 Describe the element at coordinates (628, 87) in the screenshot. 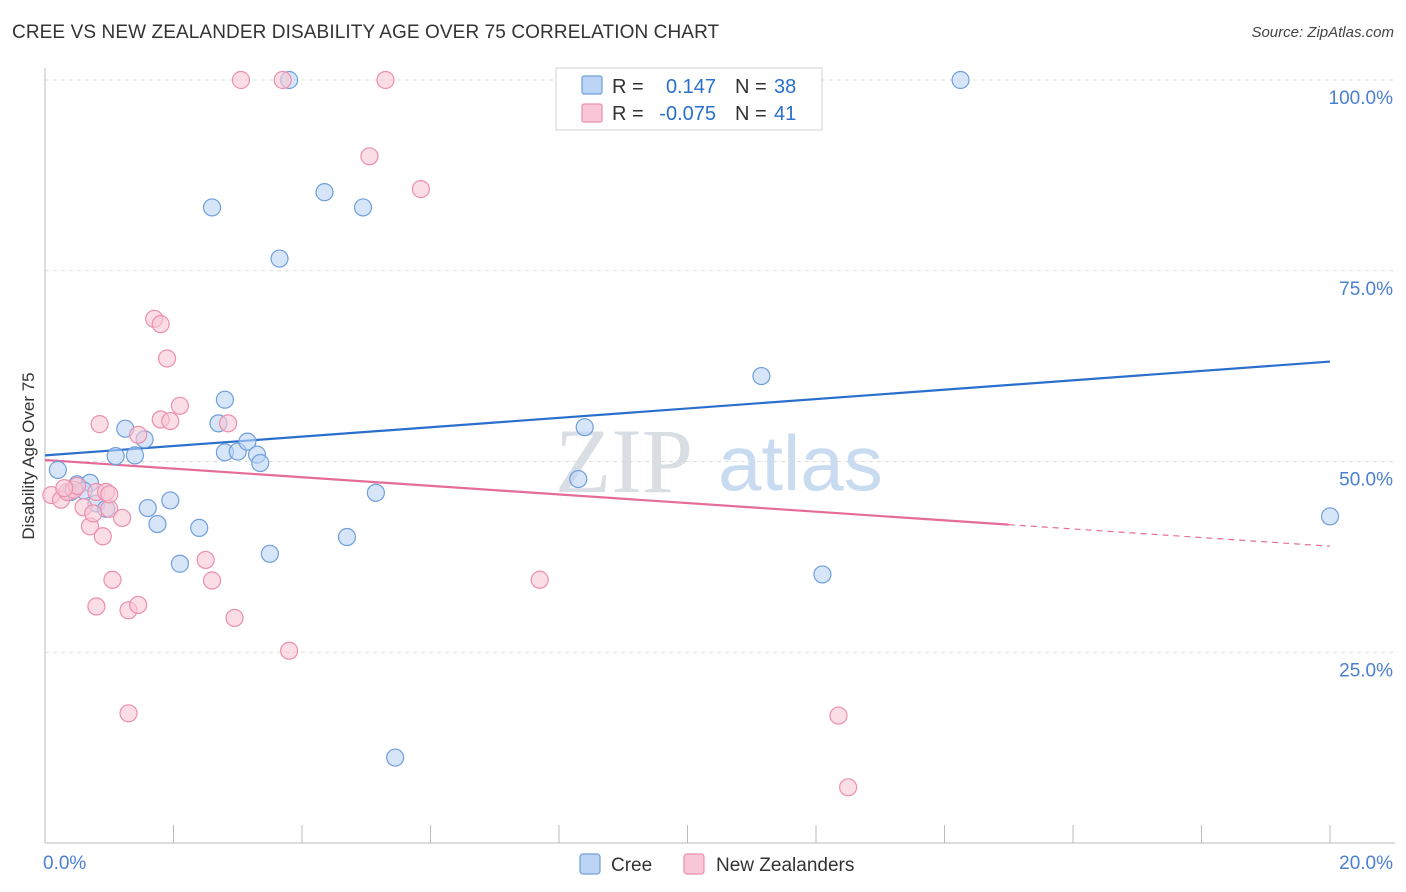

I see `legend-r-label-cree: R =` at that location.